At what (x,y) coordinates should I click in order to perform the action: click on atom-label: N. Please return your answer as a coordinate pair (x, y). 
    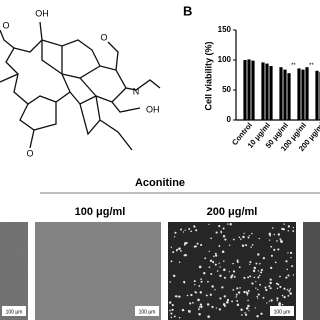
    Looking at the image, I should click on (136, 91).